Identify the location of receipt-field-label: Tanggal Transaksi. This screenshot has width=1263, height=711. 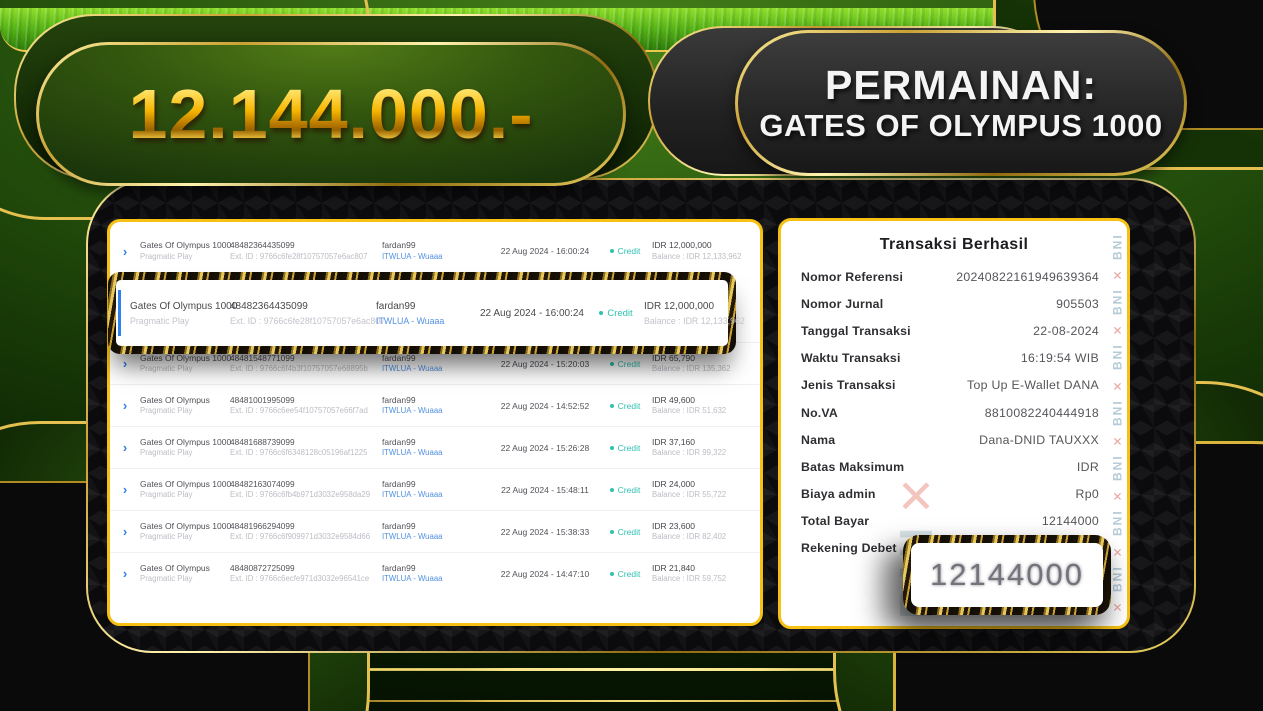
(856, 330).